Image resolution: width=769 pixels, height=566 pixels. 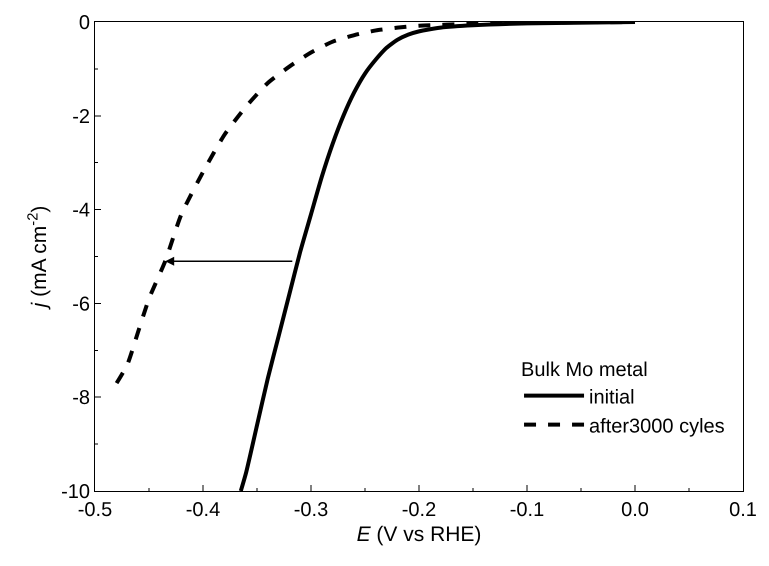 I want to click on y-tick-label: -4, so click(x=81, y=211).